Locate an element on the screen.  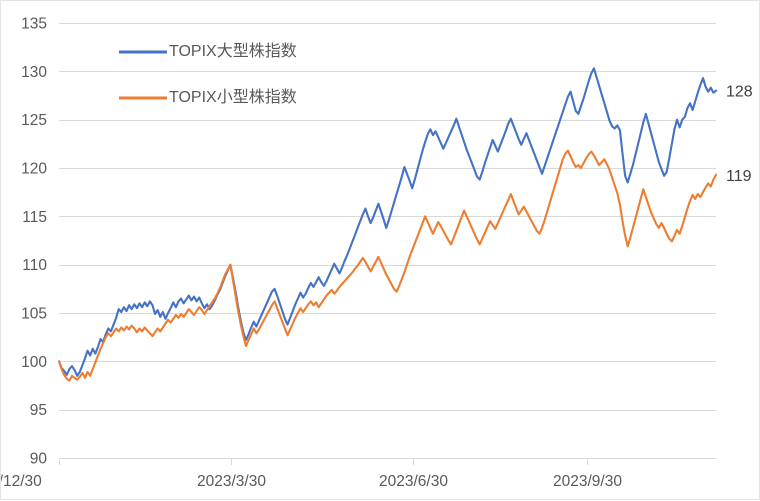
y-tick-label-110: 110 is located at coordinates (34, 265).